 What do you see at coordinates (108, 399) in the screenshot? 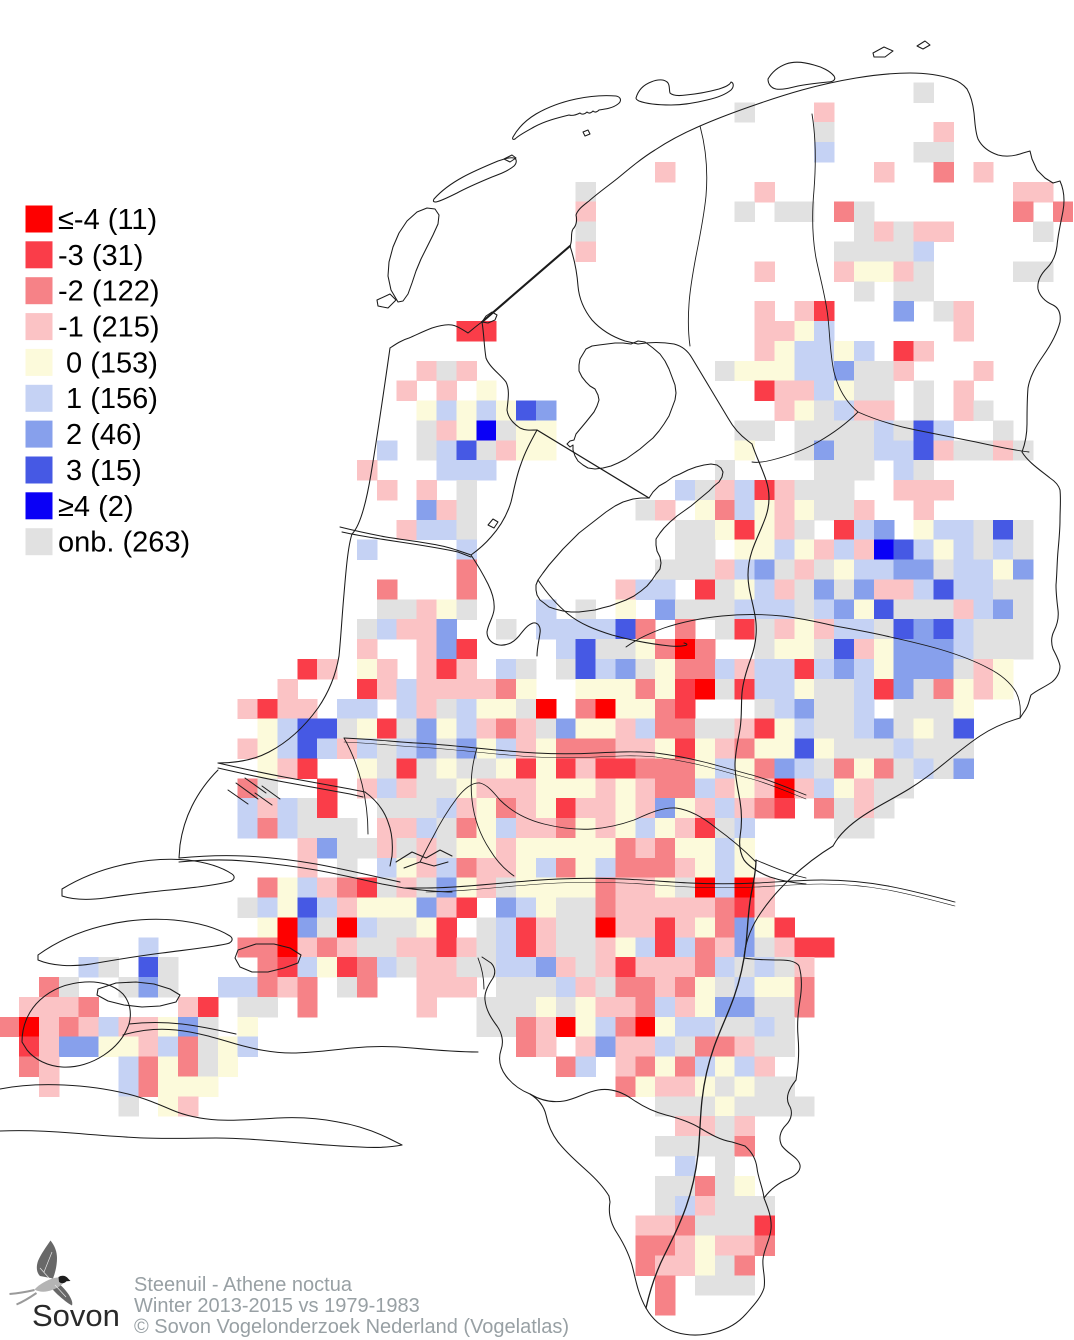
I see `svg-text: 1 (156)` at bounding box center [108, 399].